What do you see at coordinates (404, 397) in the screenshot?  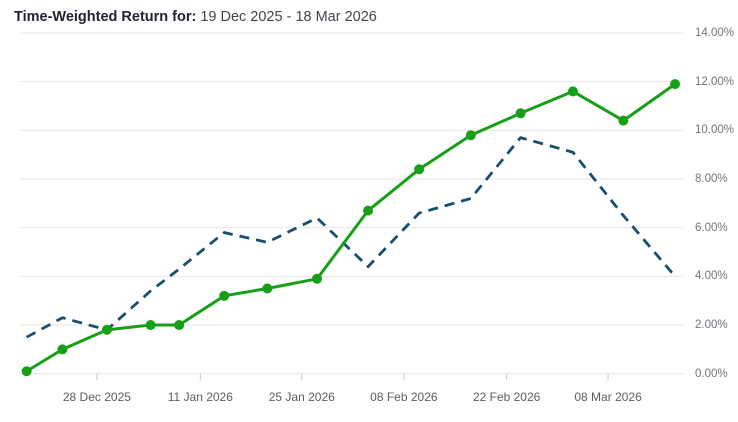 I see `x-axis-label: 08 Feb 2026` at bounding box center [404, 397].